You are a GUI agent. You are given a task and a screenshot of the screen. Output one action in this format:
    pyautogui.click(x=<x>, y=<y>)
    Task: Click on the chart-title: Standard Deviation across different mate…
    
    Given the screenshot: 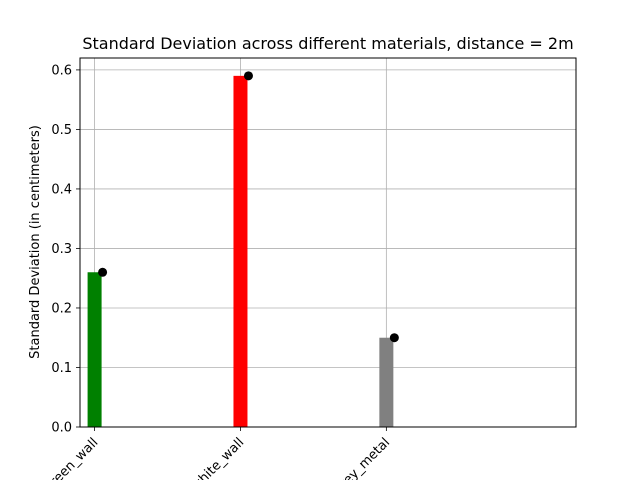 What is the action you would take?
    pyautogui.click(x=327, y=43)
    